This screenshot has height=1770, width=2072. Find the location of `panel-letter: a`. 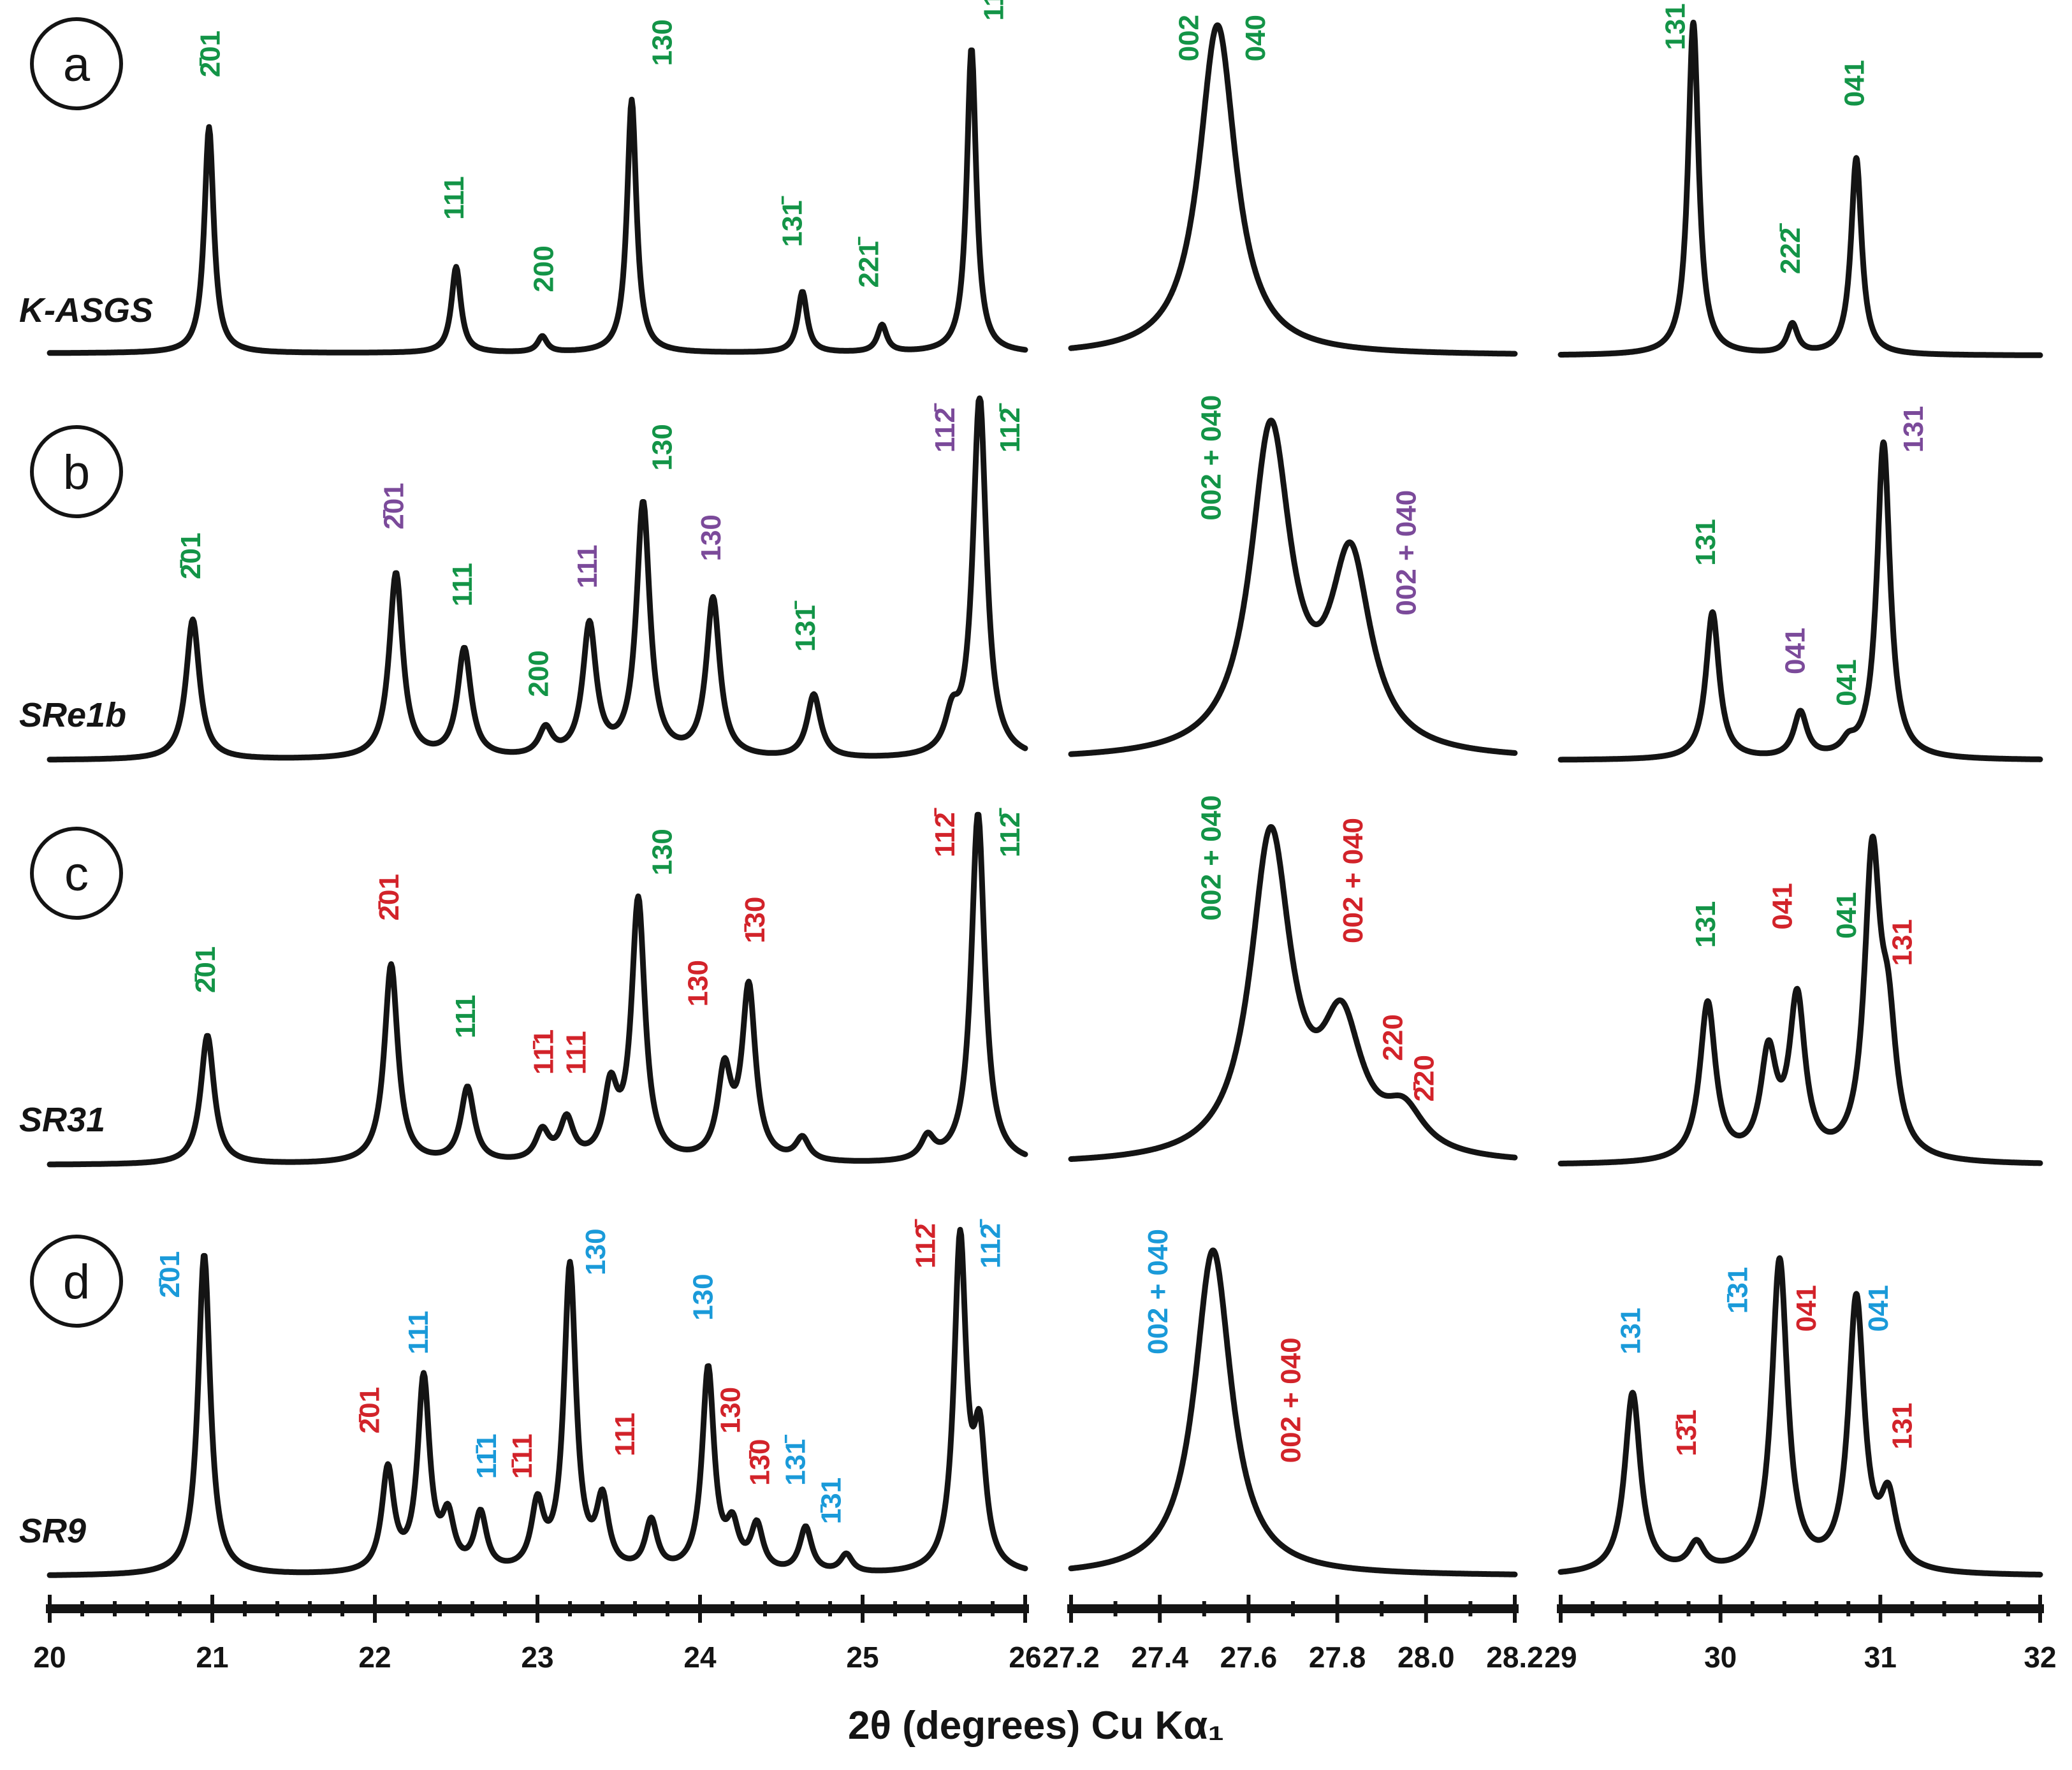

panel-letter: a is located at coordinates (77, 65).